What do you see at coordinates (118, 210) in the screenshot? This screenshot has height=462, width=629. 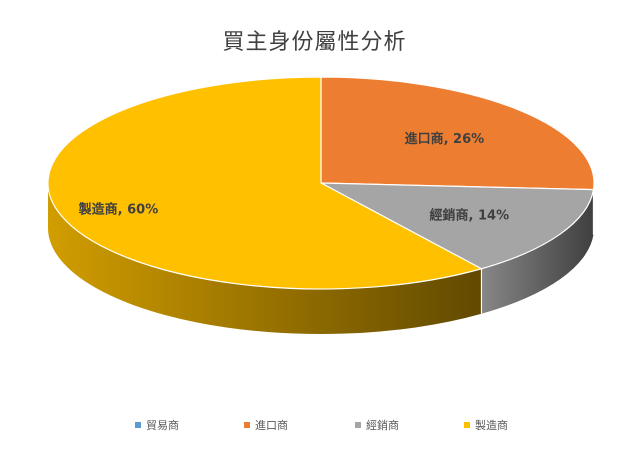 I see `data-label-3: 製造商, 60%` at bounding box center [118, 210].